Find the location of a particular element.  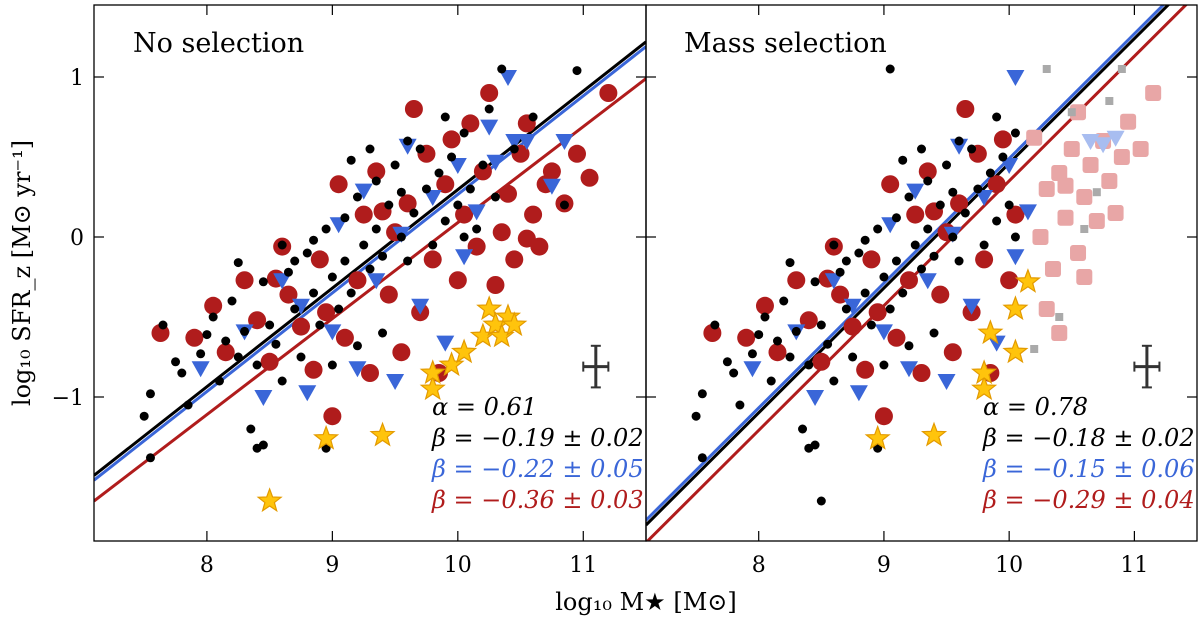

x-axis-label: log₁₀ M★ [M⊙] is located at coordinates (646, 602).